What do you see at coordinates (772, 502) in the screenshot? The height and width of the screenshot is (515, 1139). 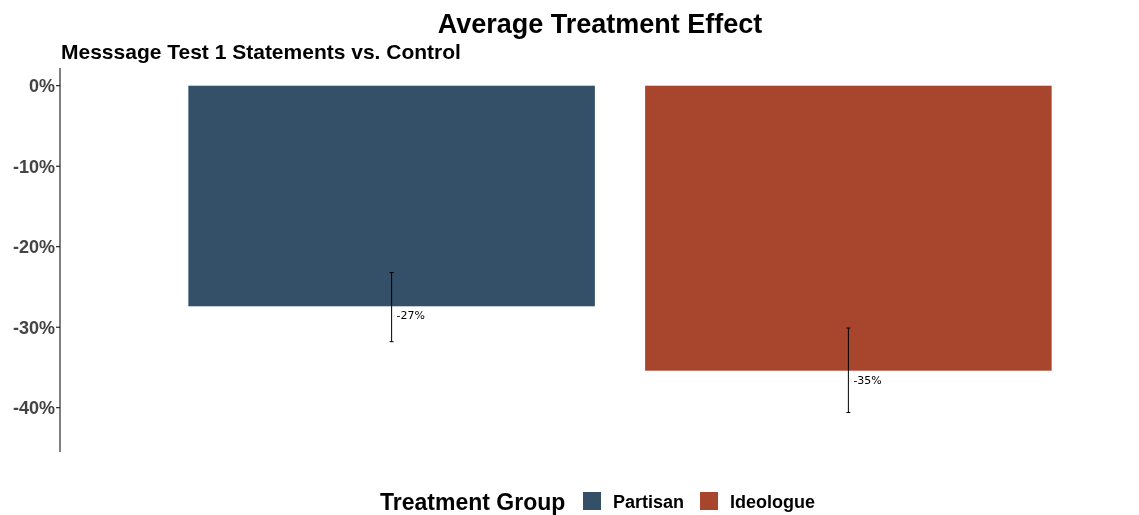 I see `legend-label: Ideologue` at bounding box center [772, 502].